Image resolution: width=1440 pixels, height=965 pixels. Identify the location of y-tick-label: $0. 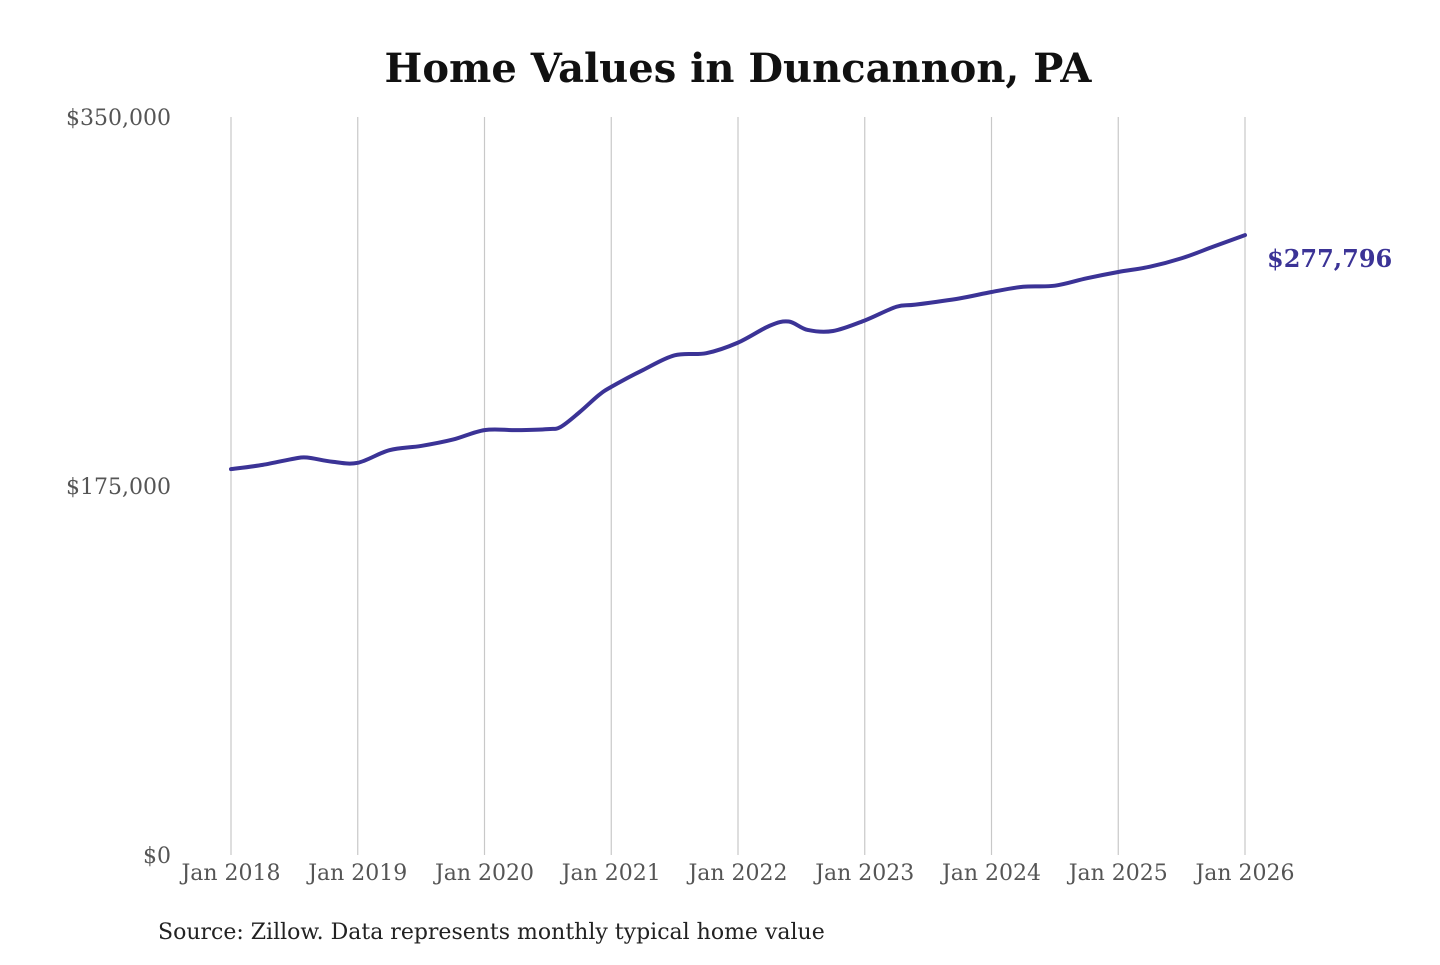
(157, 856).